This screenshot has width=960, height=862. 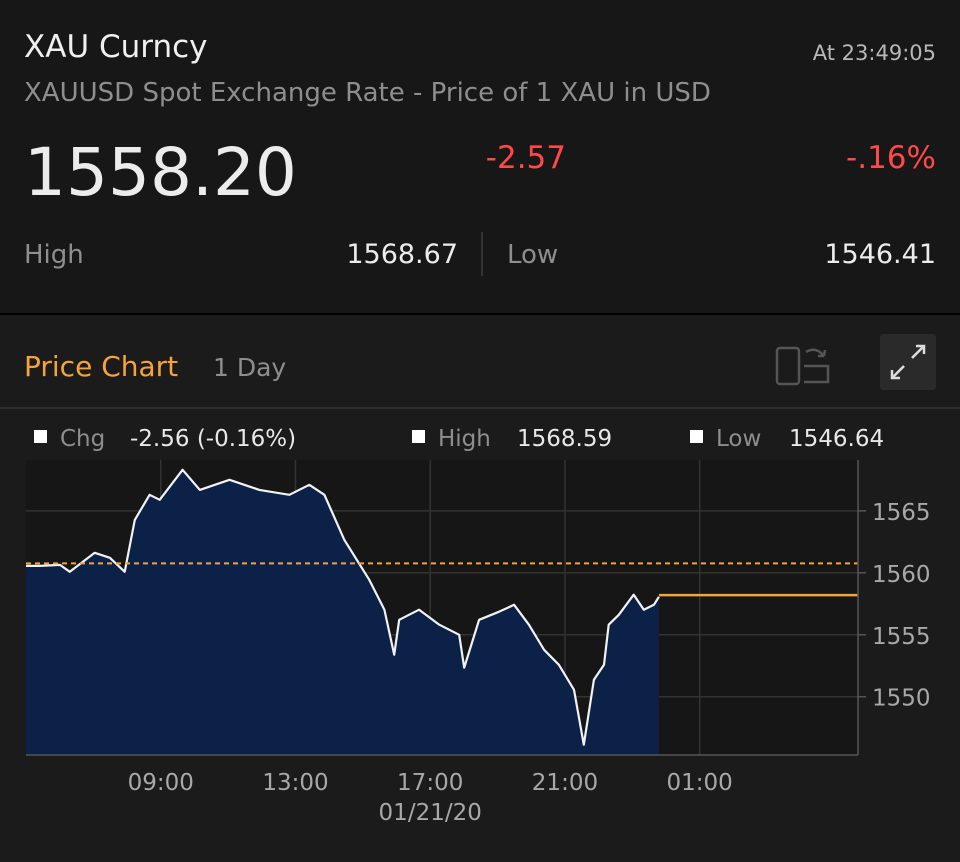 I want to click on legend: Chg -2.56 (-0.16%) High 1568.59 Low 1546.64, so click(x=459, y=439).